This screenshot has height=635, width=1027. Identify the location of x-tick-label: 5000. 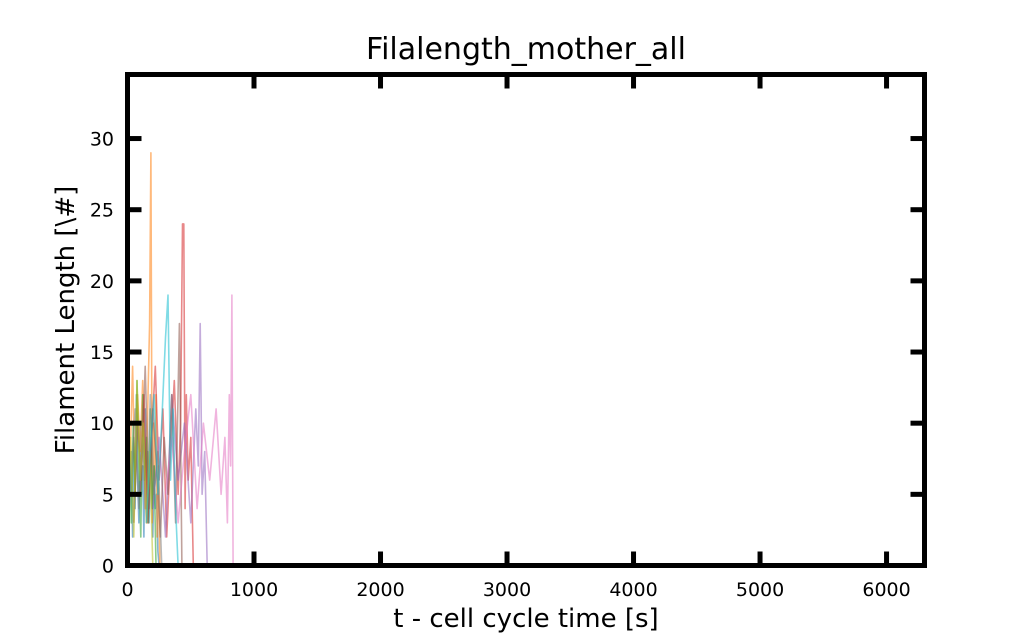
(760, 590).